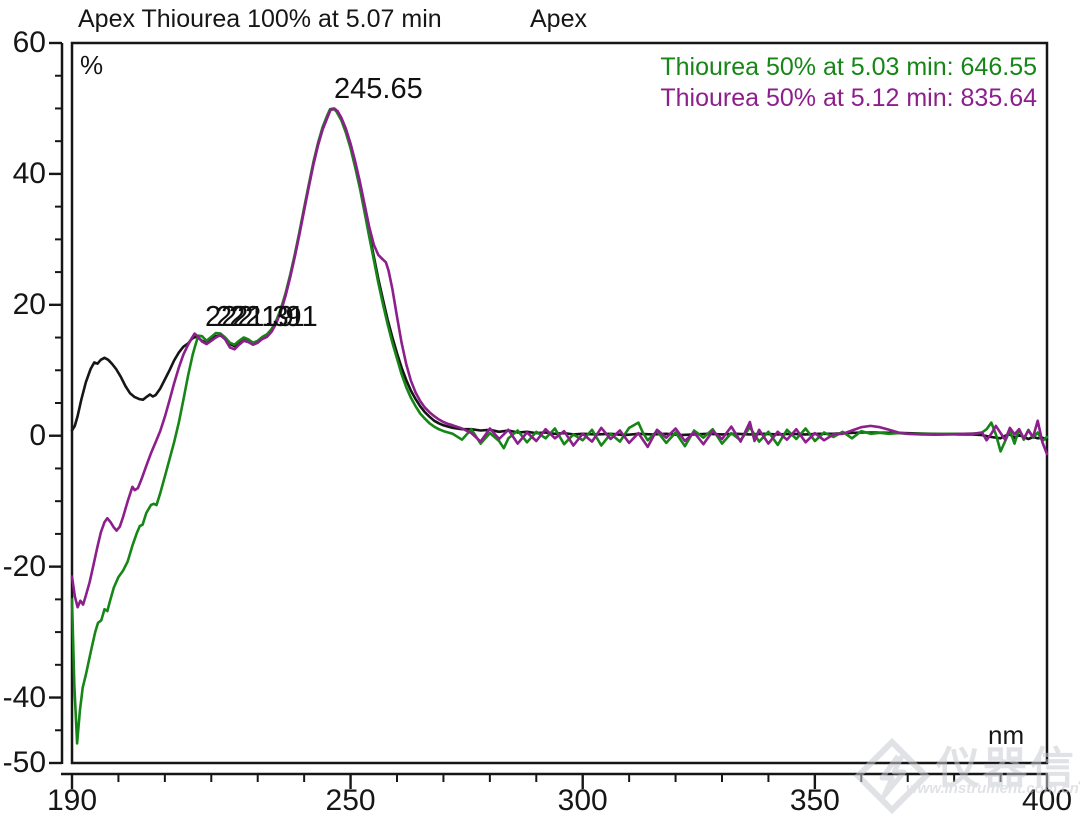 The image size is (1080, 820). What do you see at coordinates (29, 304) in the screenshot?
I see `y-tick-label-20: 20` at bounding box center [29, 304].